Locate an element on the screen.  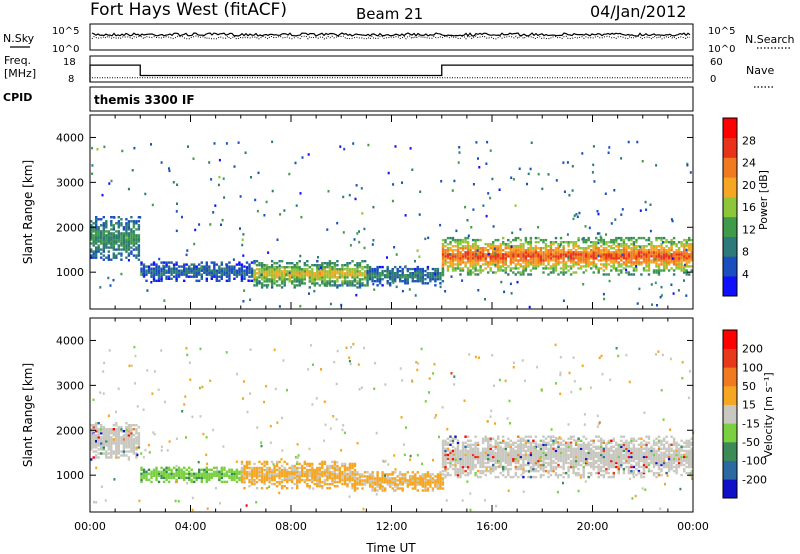
freq-trace is located at coordinates (391, 73).